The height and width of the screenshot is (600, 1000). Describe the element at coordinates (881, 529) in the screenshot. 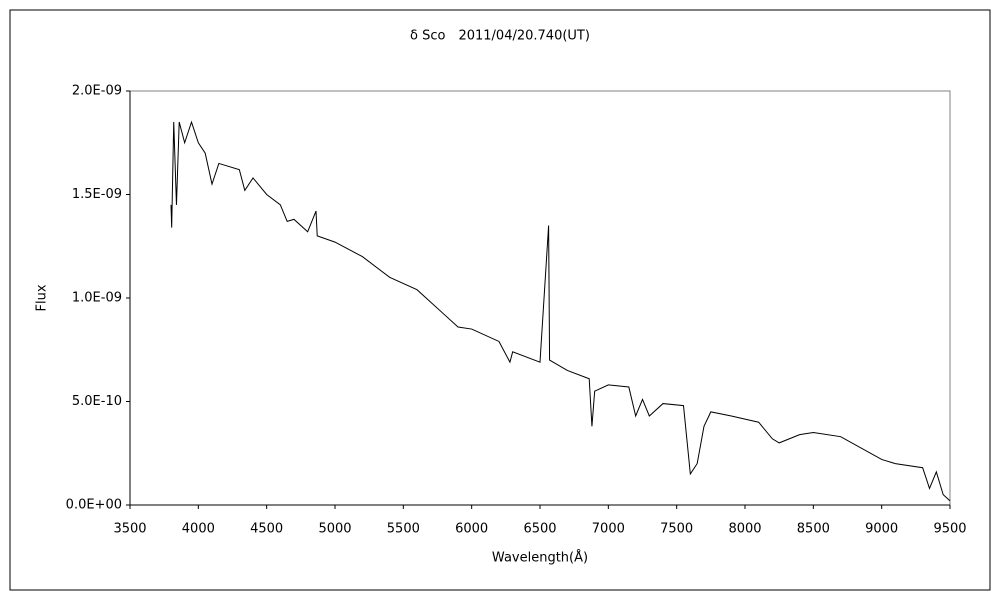

I see `x-tick-label: 9000` at that location.